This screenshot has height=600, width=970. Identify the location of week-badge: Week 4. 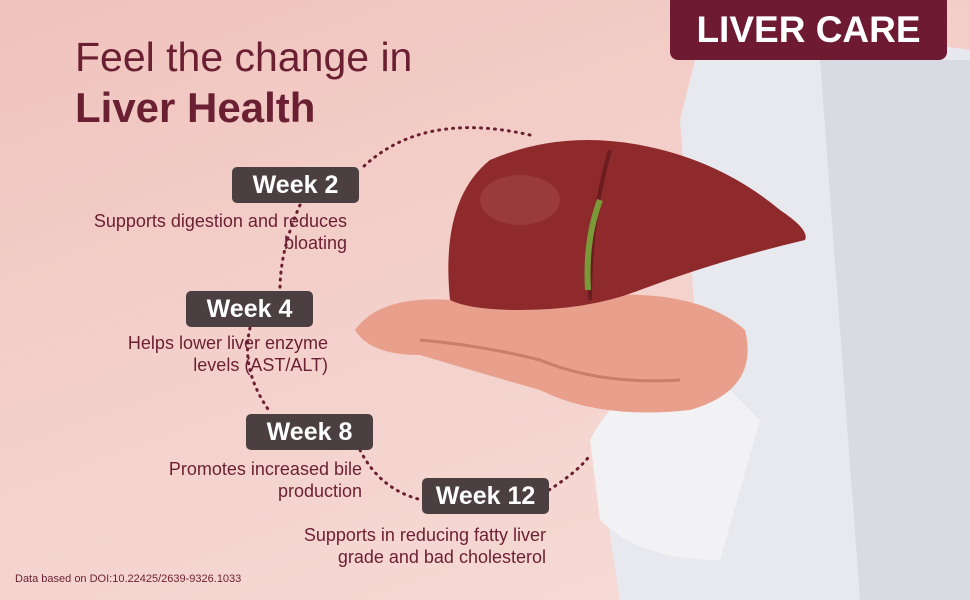
(249, 309).